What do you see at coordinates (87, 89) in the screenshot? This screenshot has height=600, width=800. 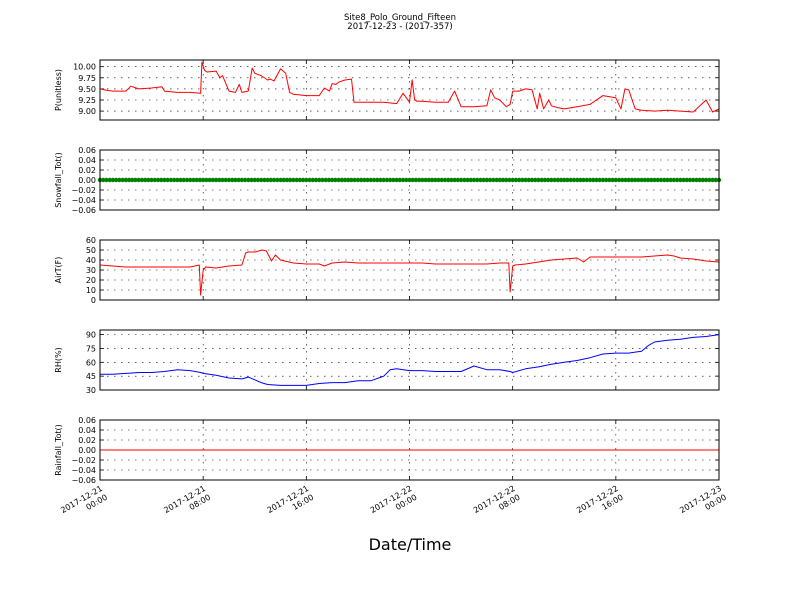 I see `y-tick-label: 9.50` at bounding box center [87, 89].